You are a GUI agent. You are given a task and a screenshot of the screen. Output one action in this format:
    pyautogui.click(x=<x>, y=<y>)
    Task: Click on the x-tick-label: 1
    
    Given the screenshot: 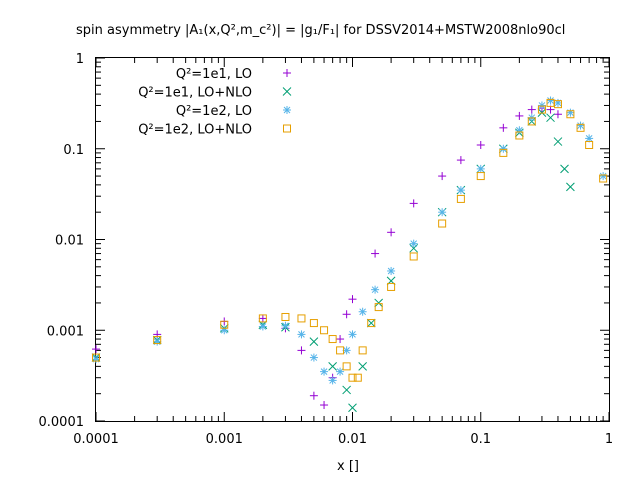 What is the action you would take?
    pyautogui.click(x=609, y=439)
    